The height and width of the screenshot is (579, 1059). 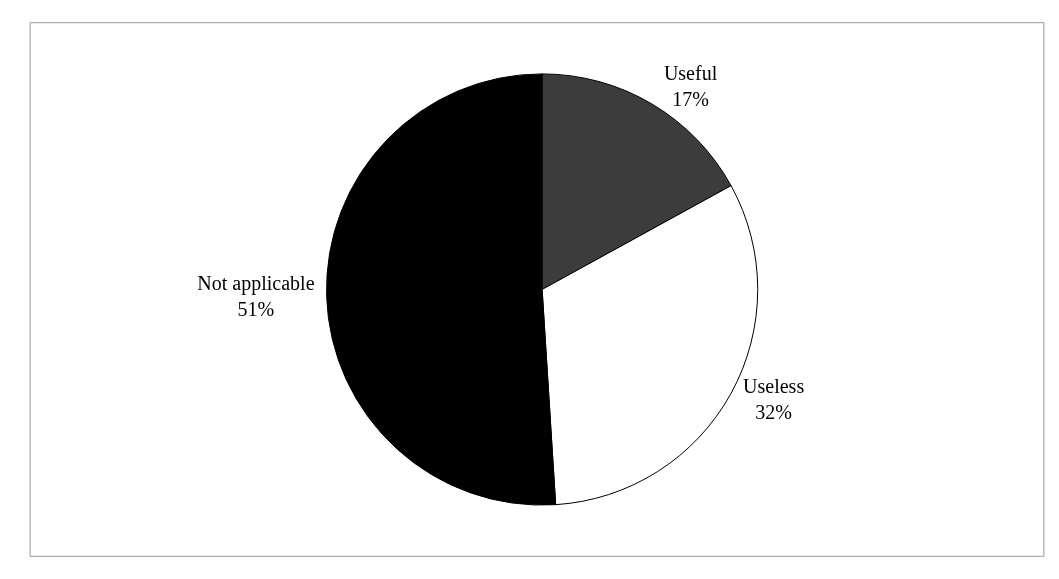 I want to click on slice-label: Useful, so click(x=690, y=73).